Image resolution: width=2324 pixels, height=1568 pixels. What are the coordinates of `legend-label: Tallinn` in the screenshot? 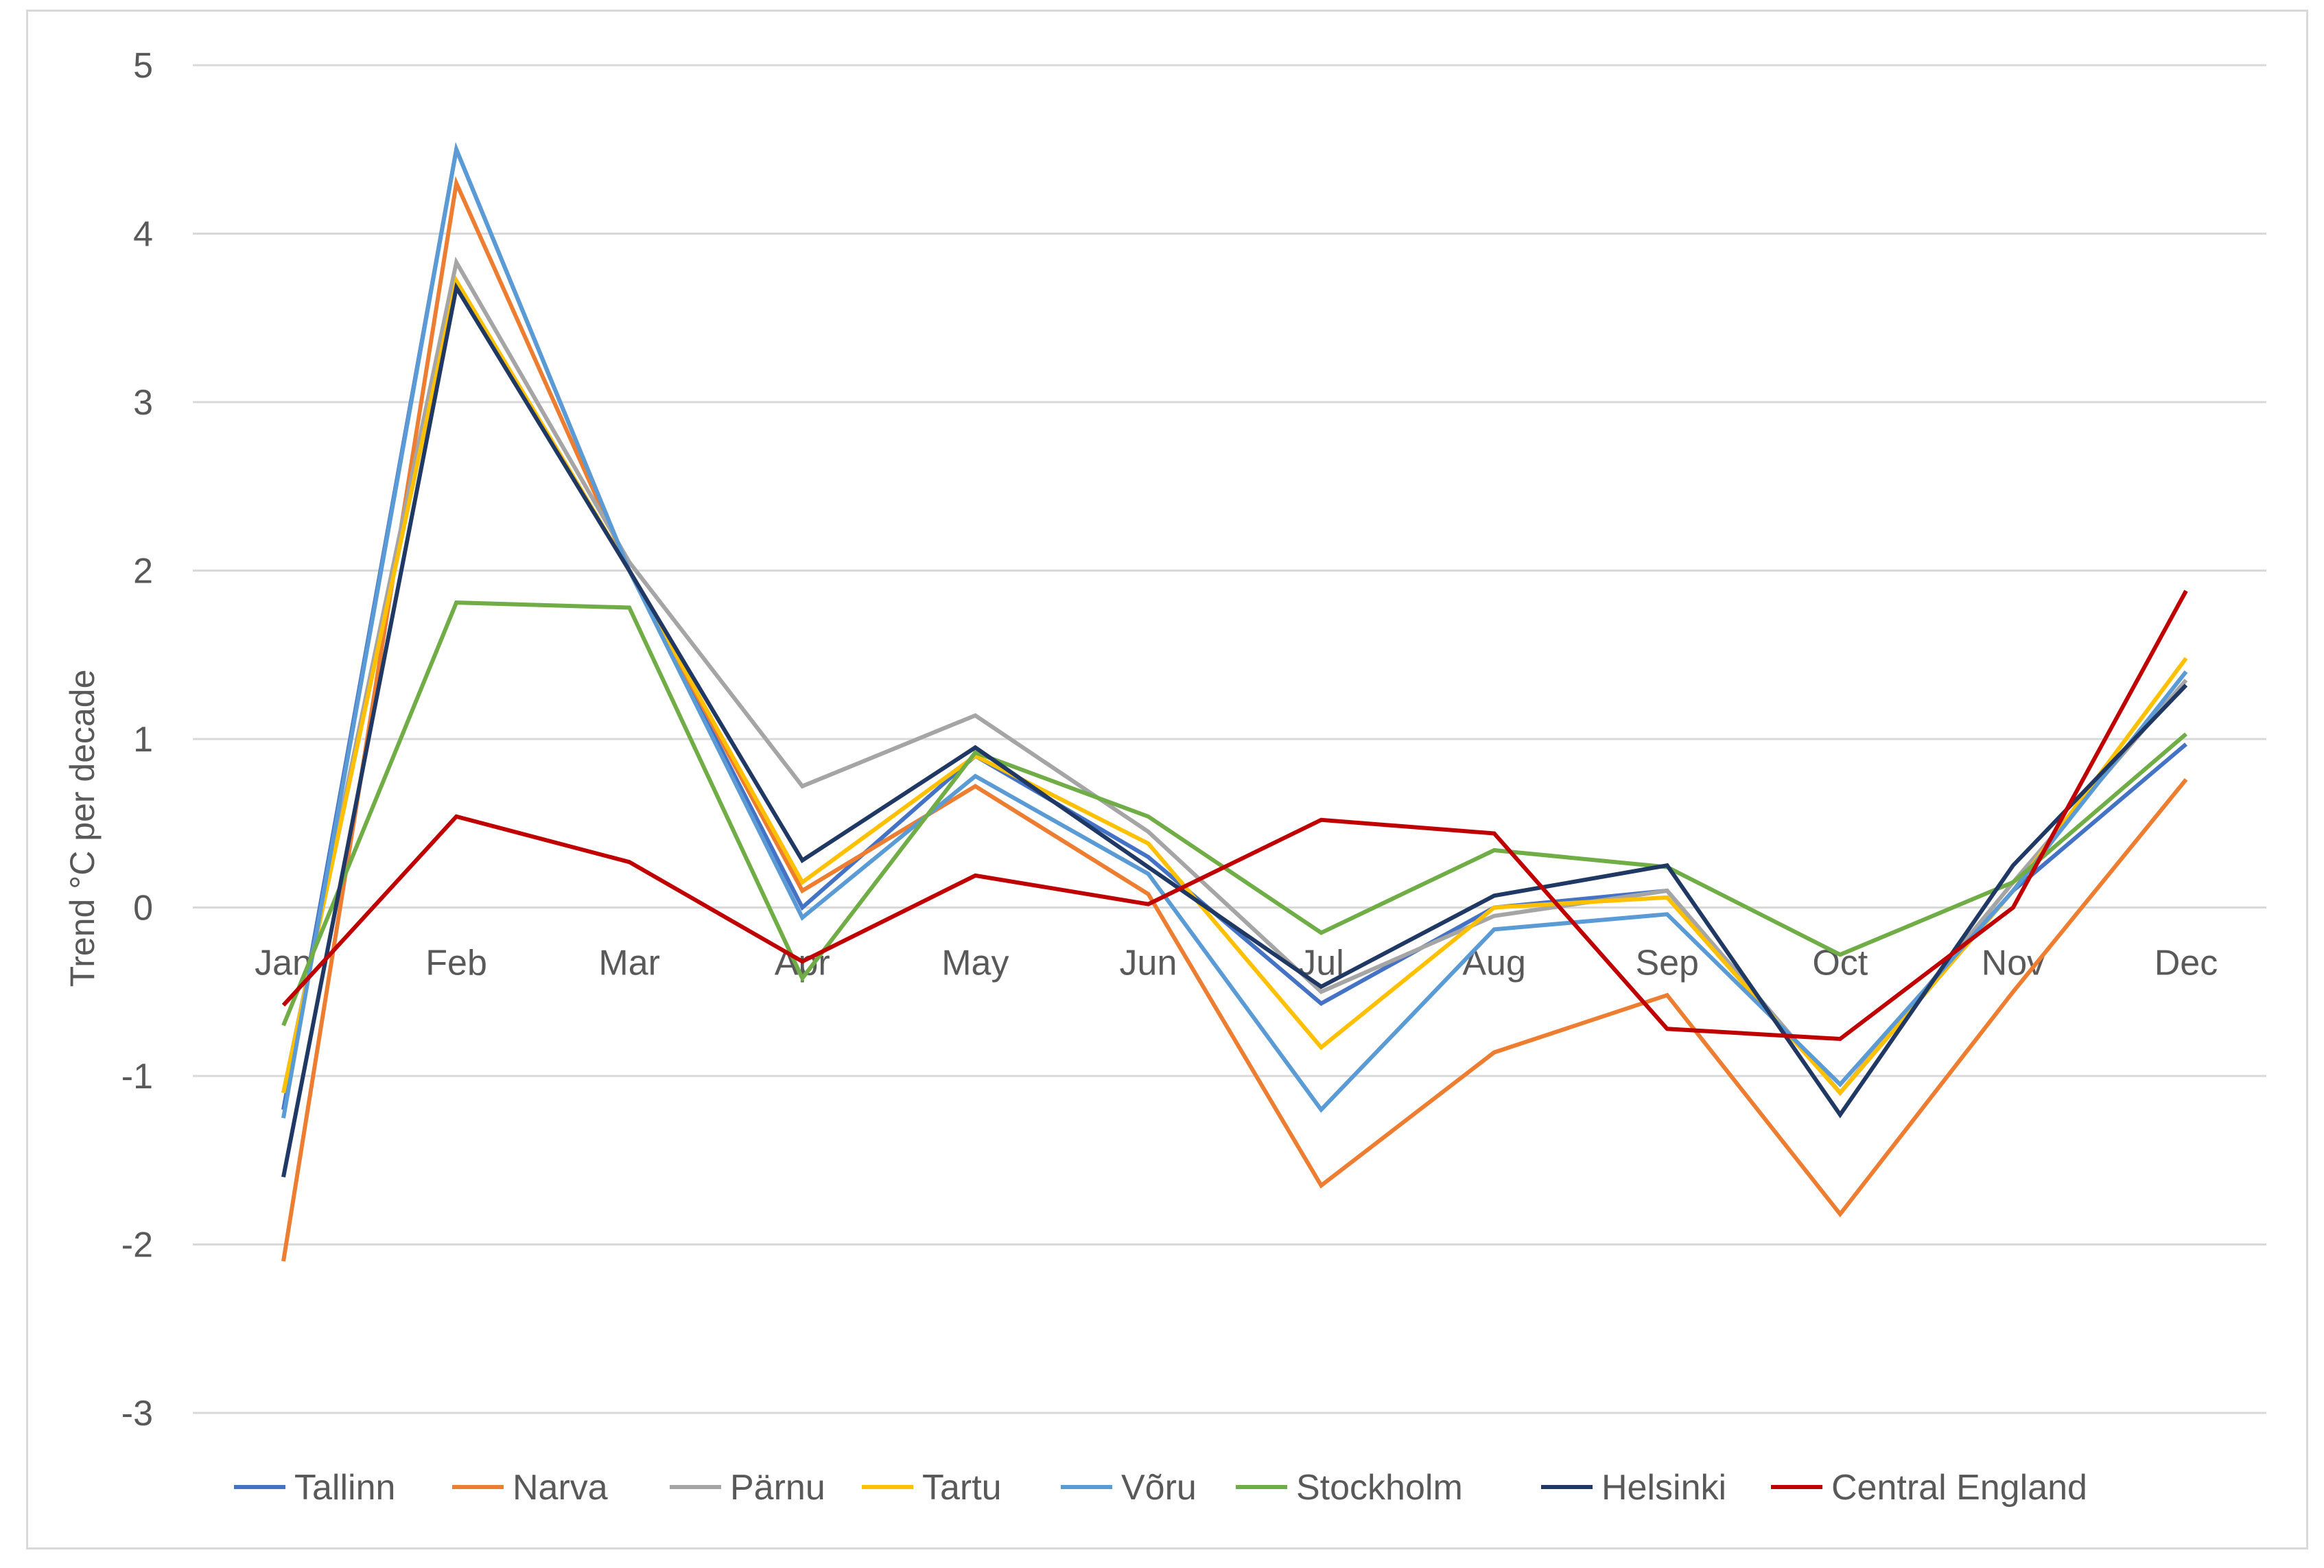 It's located at (345, 1488).